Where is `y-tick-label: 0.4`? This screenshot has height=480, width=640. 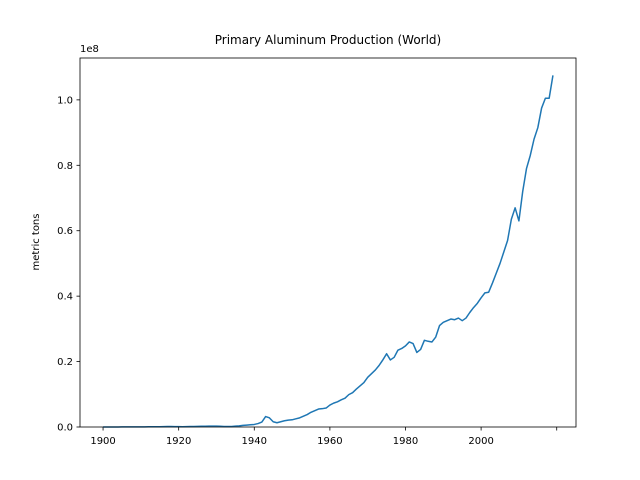
y-tick-label: 0.4 is located at coordinates (65, 297).